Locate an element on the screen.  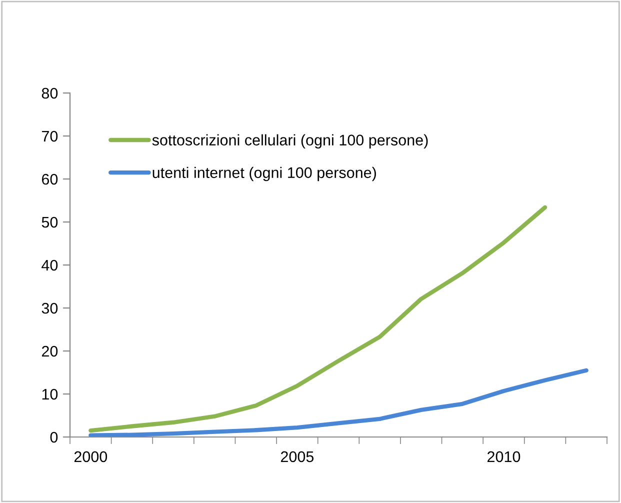
legend-label: utenti internet (ogni 100 persone) is located at coordinates (264, 174).